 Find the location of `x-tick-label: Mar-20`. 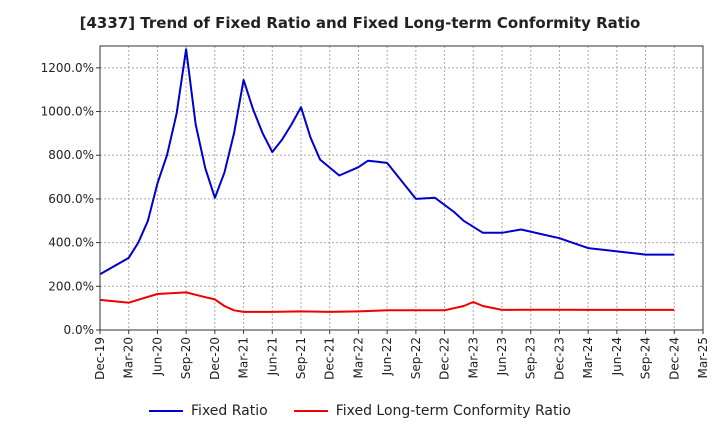

x-tick-label: Mar-20 is located at coordinates (129, 357).